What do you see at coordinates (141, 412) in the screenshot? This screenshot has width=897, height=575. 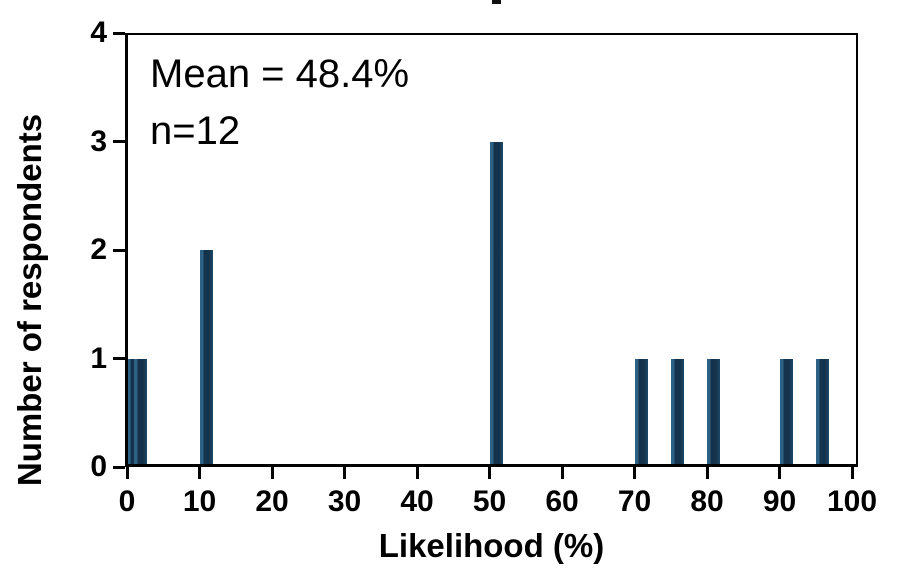 I see `bar-x1` at bounding box center [141, 412].